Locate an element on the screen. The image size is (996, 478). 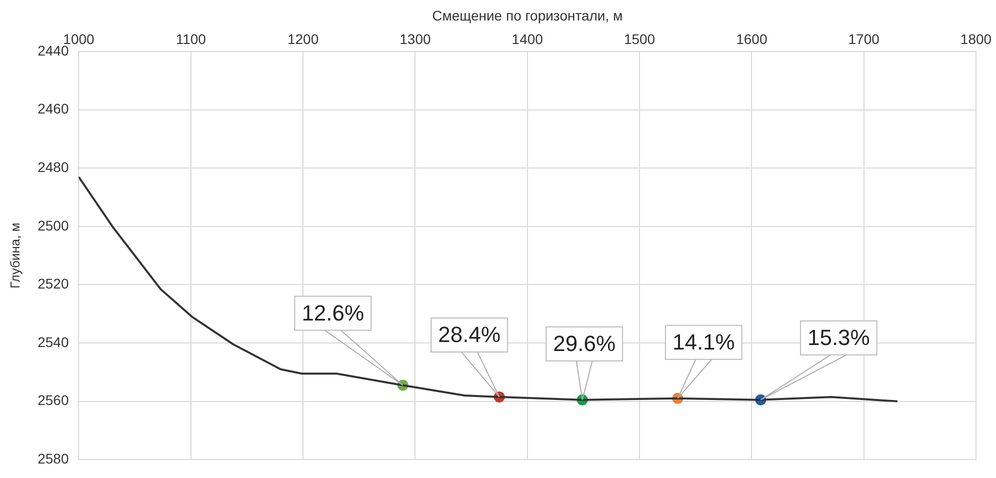
annotation: 12.6% is located at coordinates (333, 313).